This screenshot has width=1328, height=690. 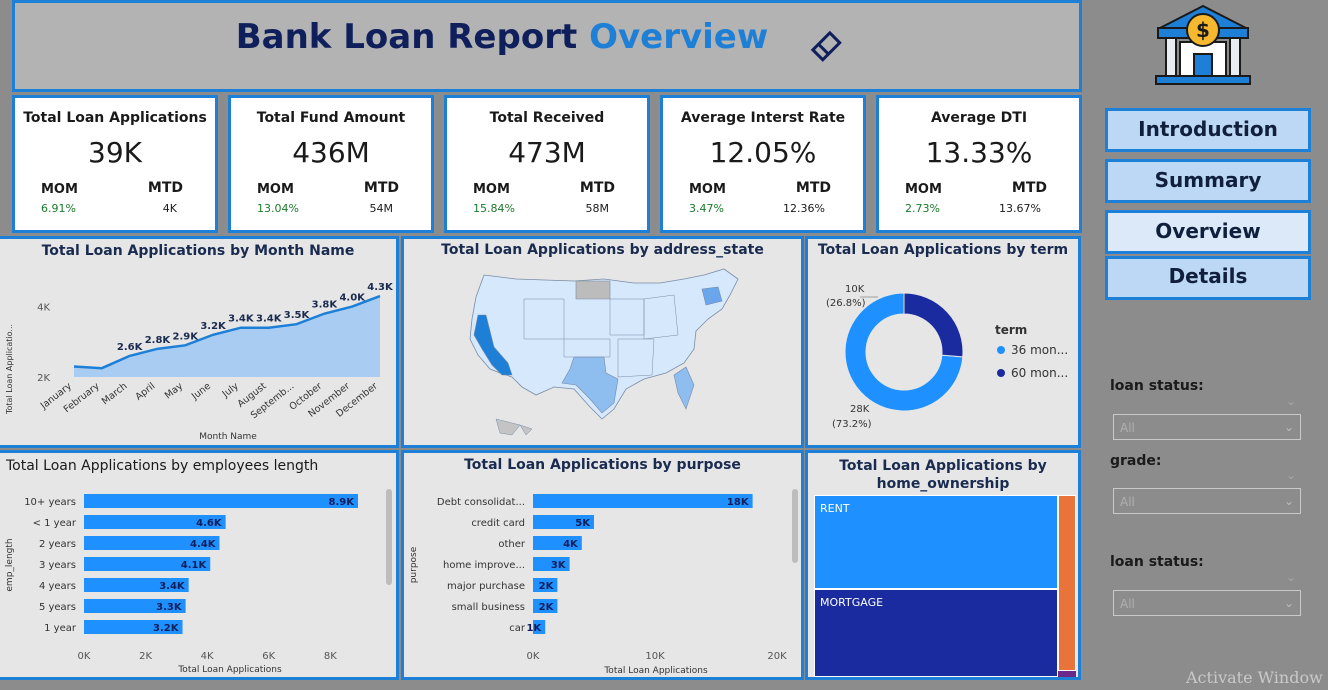 What do you see at coordinates (1067, 674) in the screenshot?
I see `treemap-other` at bounding box center [1067, 674].